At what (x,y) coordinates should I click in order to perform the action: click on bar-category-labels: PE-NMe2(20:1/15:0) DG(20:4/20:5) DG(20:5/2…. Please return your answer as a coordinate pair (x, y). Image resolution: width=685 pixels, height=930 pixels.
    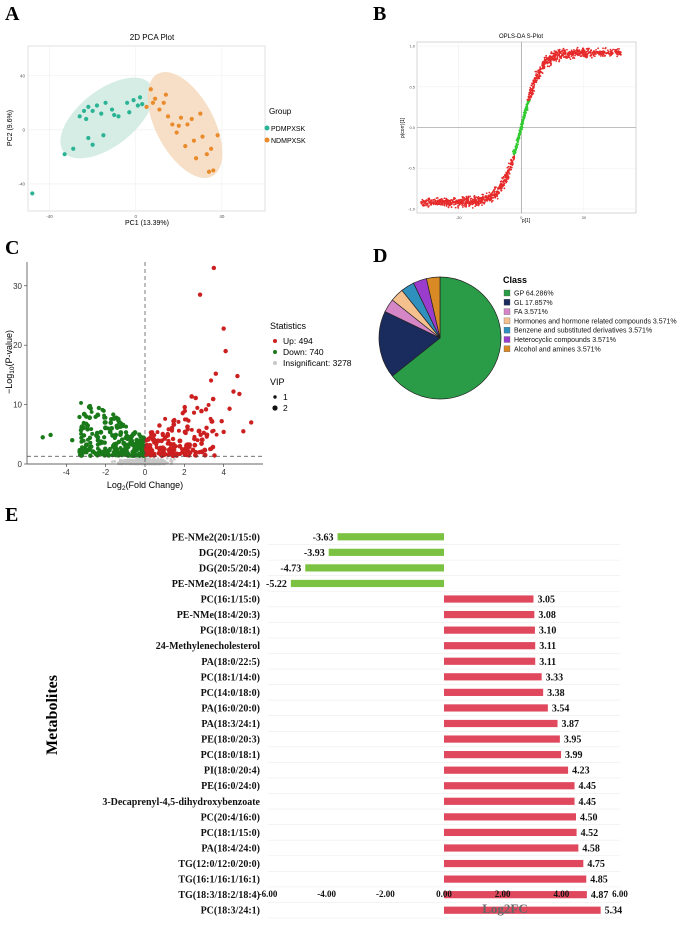
    Looking at the image, I should click on (181, 724).